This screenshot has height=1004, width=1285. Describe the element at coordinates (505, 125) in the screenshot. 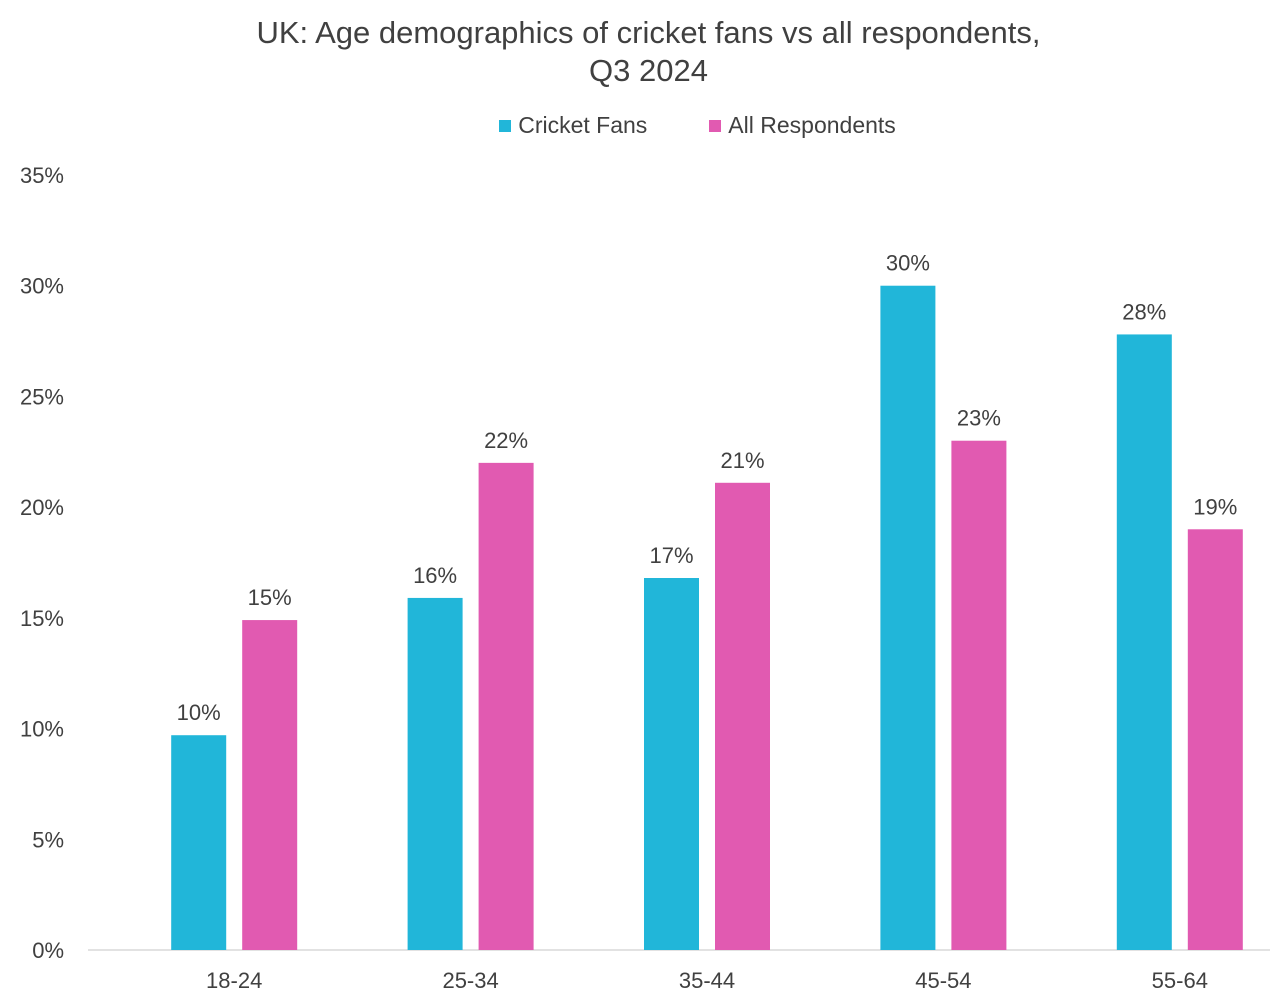

I see `legend-swatch-cricket-fans` at that location.